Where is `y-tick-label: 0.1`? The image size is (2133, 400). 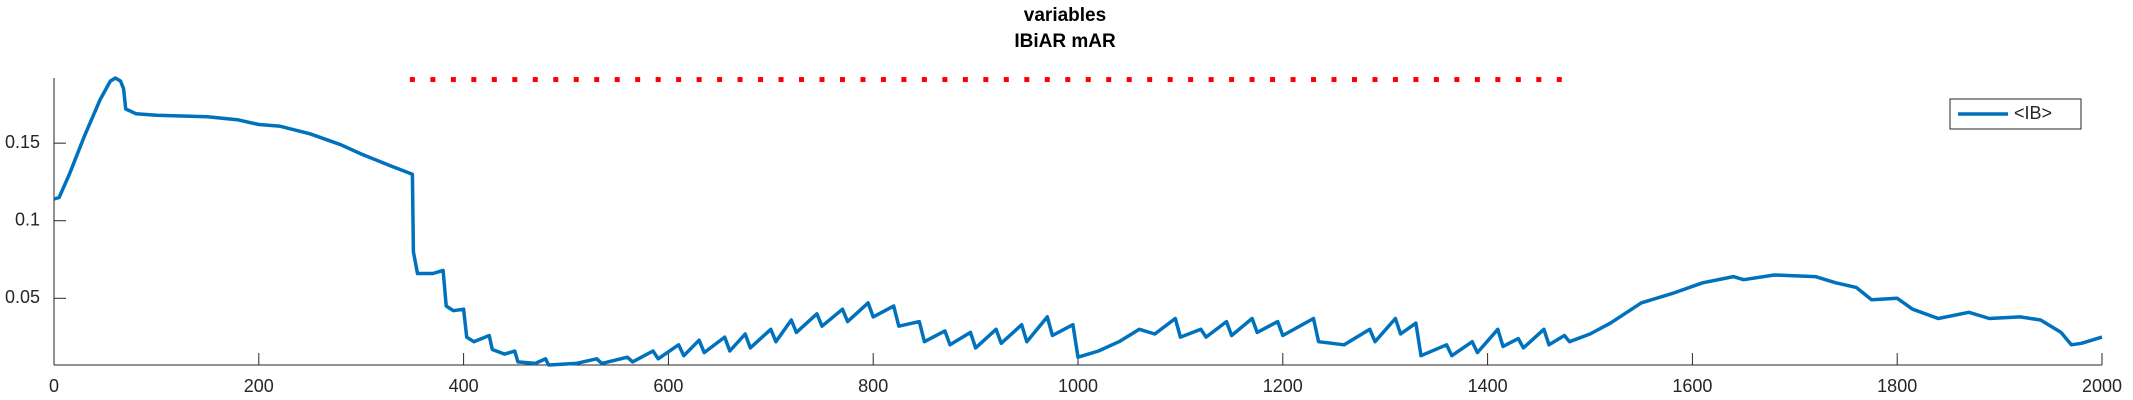
y-tick-label: 0.1 is located at coordinates (27, 219).